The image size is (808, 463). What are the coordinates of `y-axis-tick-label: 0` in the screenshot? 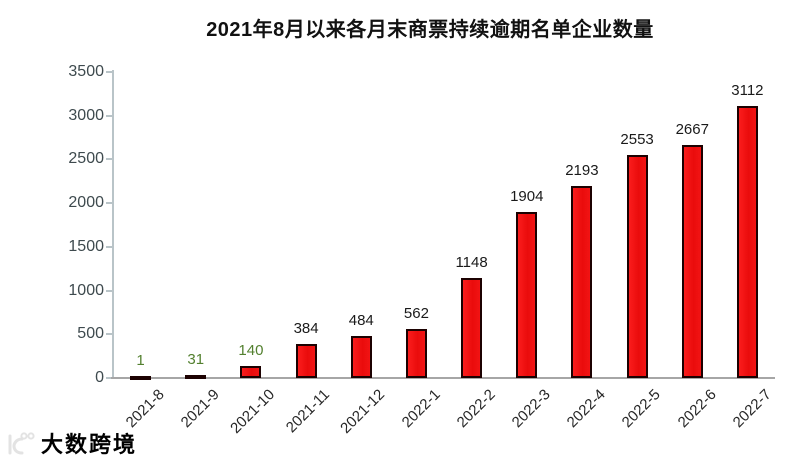 It's located at (99, 377).